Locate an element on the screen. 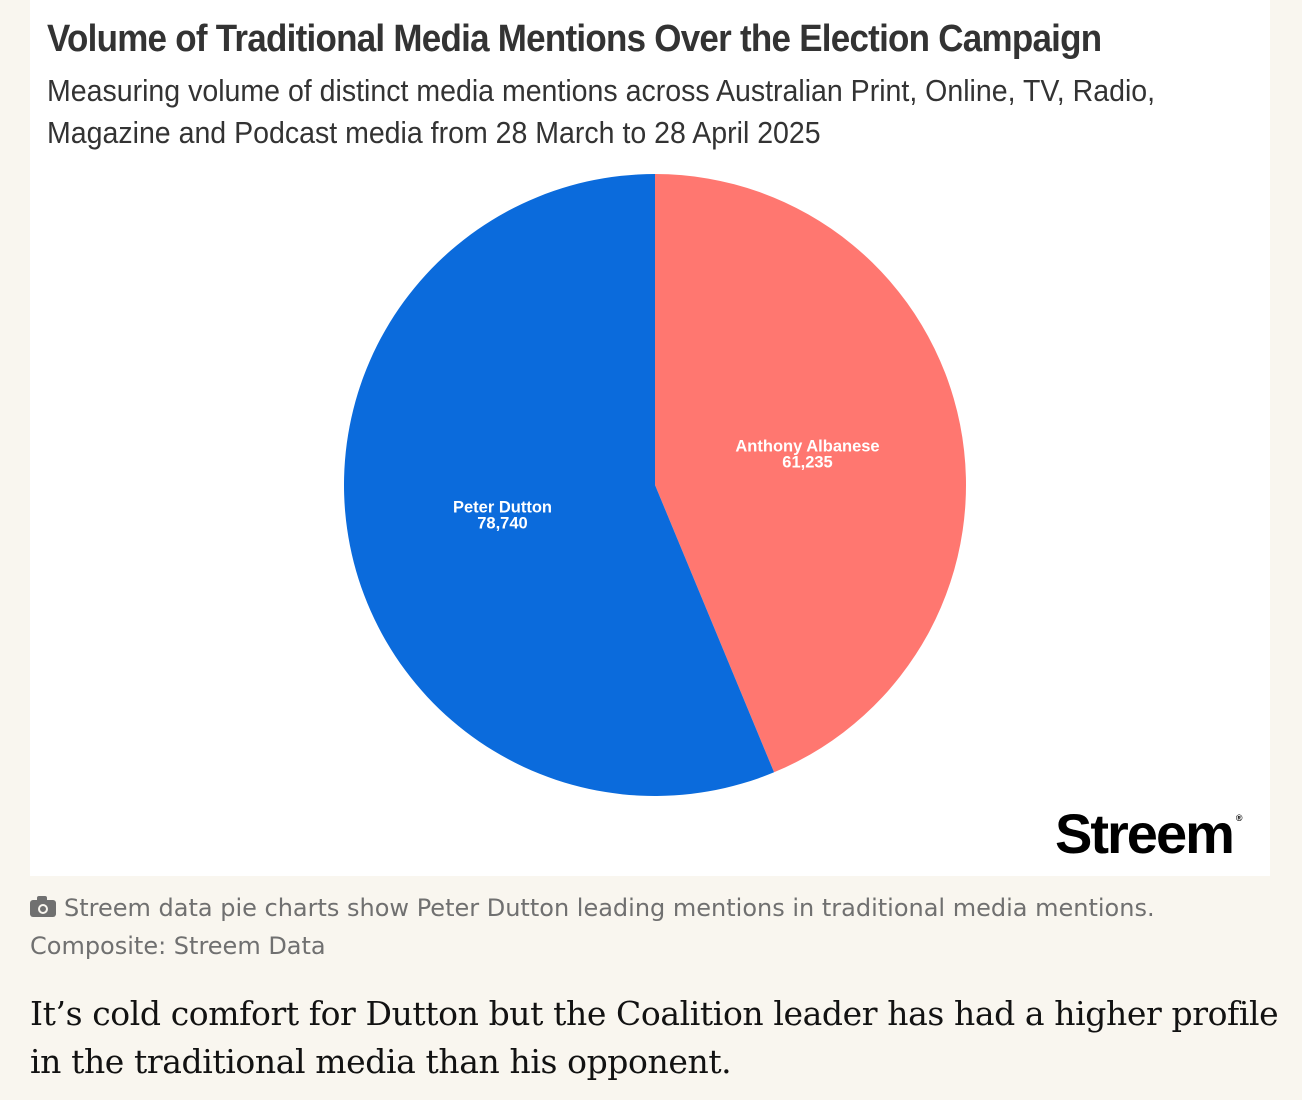 This screenshot has width=1302, height=1100. registered-mark: ® is located at coordinates (1239, 818).